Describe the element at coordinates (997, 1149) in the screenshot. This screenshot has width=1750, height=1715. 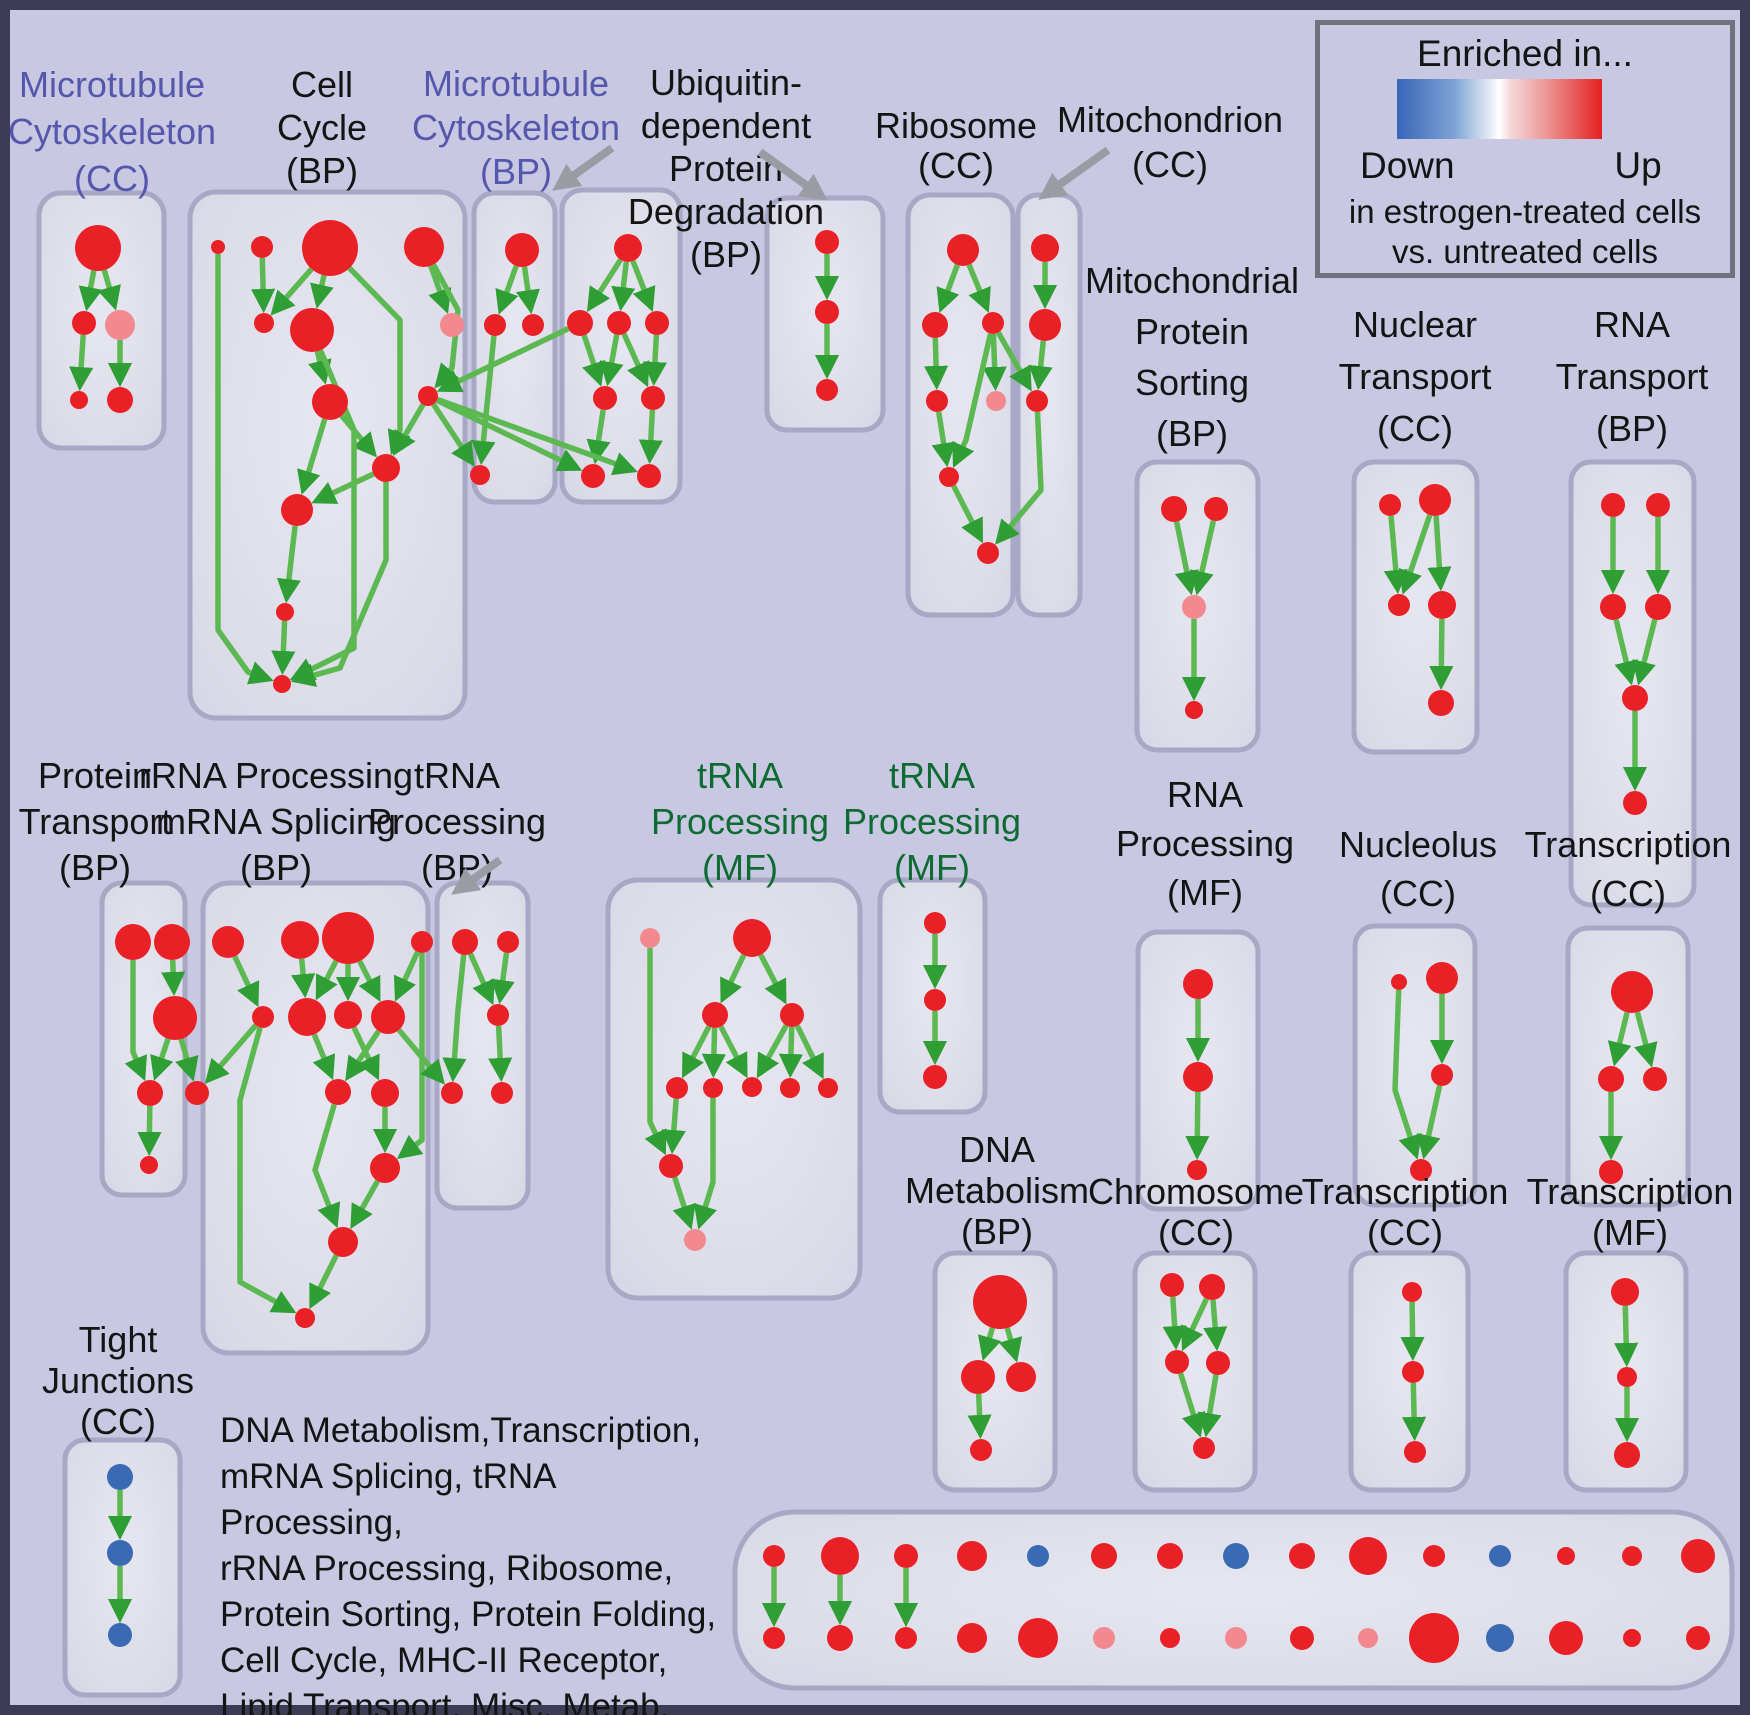
I see `cluster-label-dna-metabolism-bp: DNA` at that location.